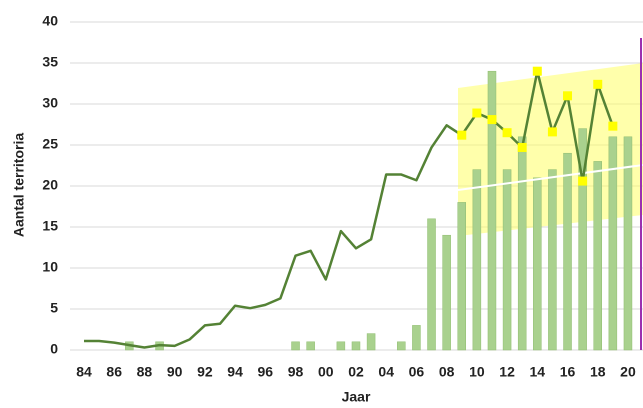 The height and width of the screenshot is (408, 643). I want to click on y-tick-label: 10, so click(50, 267).